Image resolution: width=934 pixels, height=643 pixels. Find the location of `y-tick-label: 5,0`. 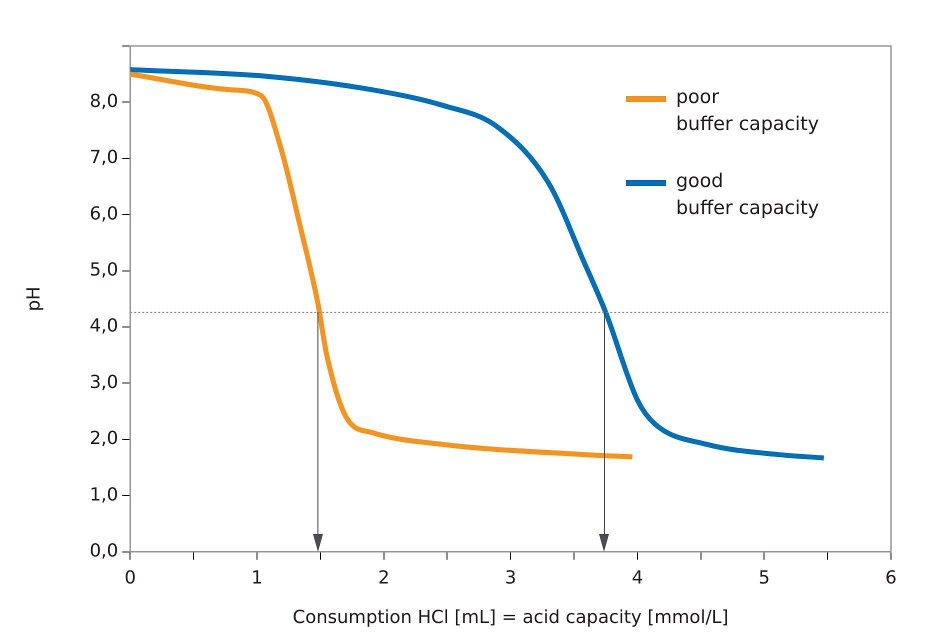

y-tick-label: 5,0 is located at coordinates (104, 269).